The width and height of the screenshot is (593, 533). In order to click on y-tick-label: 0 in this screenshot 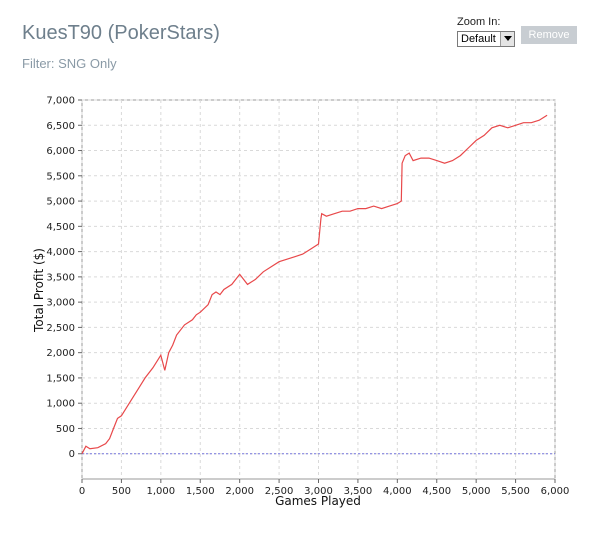, I will do `click(72, 454)`.